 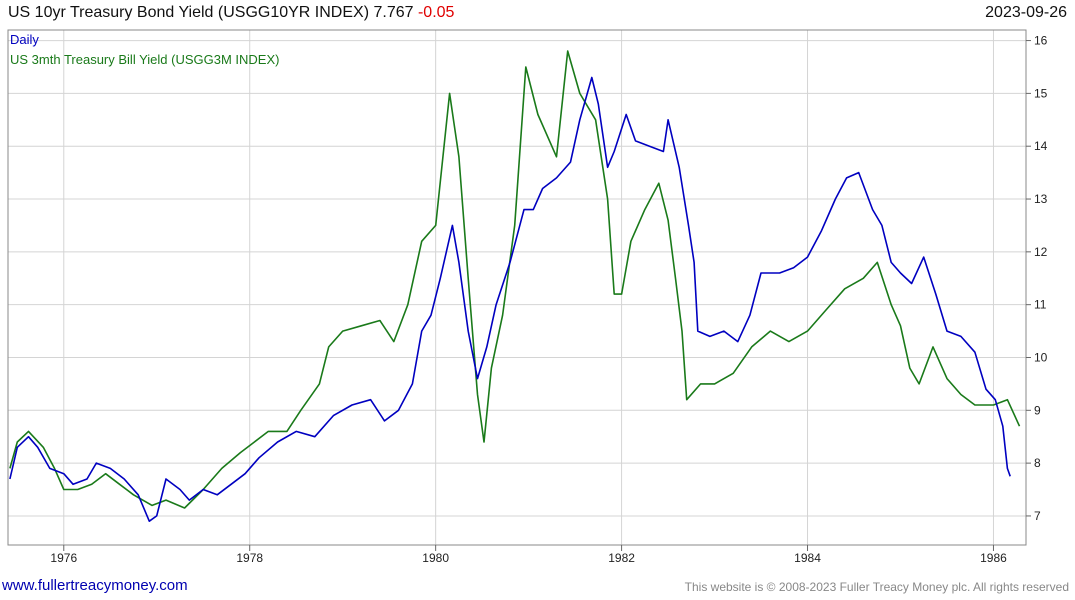 I want to click on legend-frequency: Daily, so click(x=24, y=39).